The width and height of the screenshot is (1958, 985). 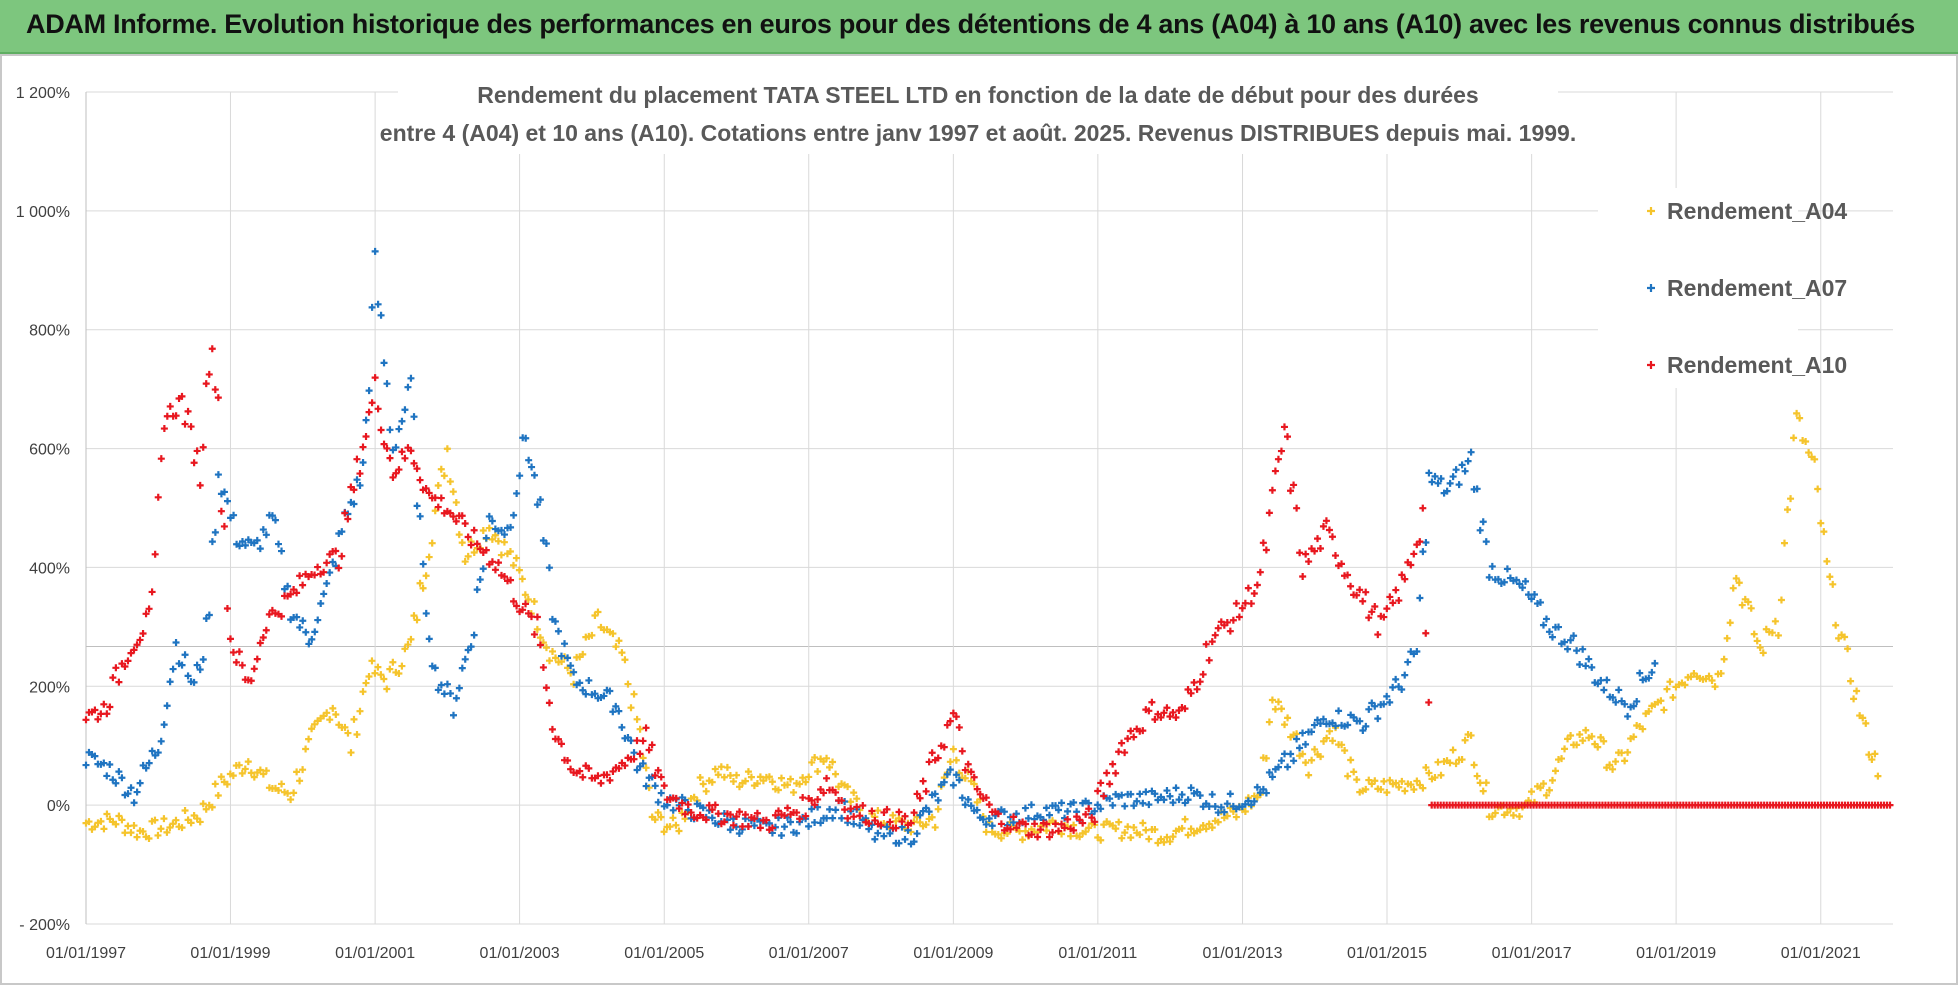 What do you see at coordinates (1676, 953) in the screenshot?
I see `x-tick-label: 01/01/2019` at bounding box center [1676, 953].